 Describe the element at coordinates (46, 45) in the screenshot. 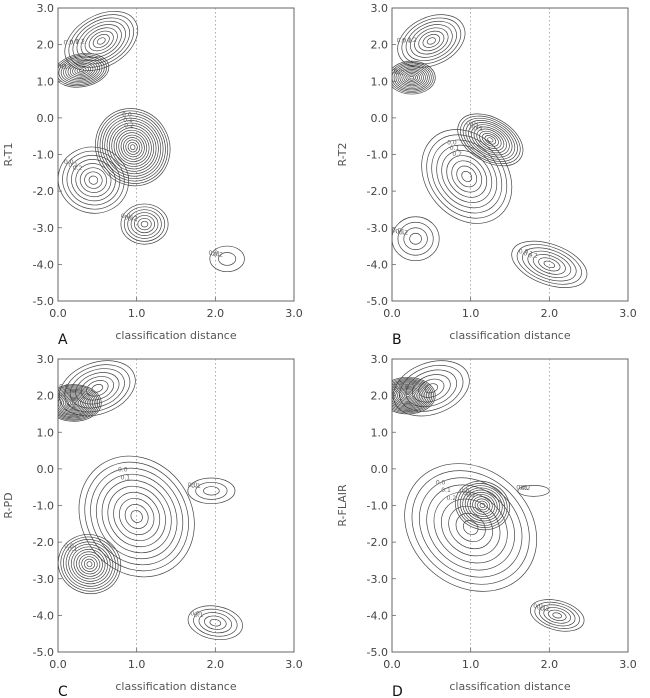

I see `y-tick-label: 2.0` at that location.